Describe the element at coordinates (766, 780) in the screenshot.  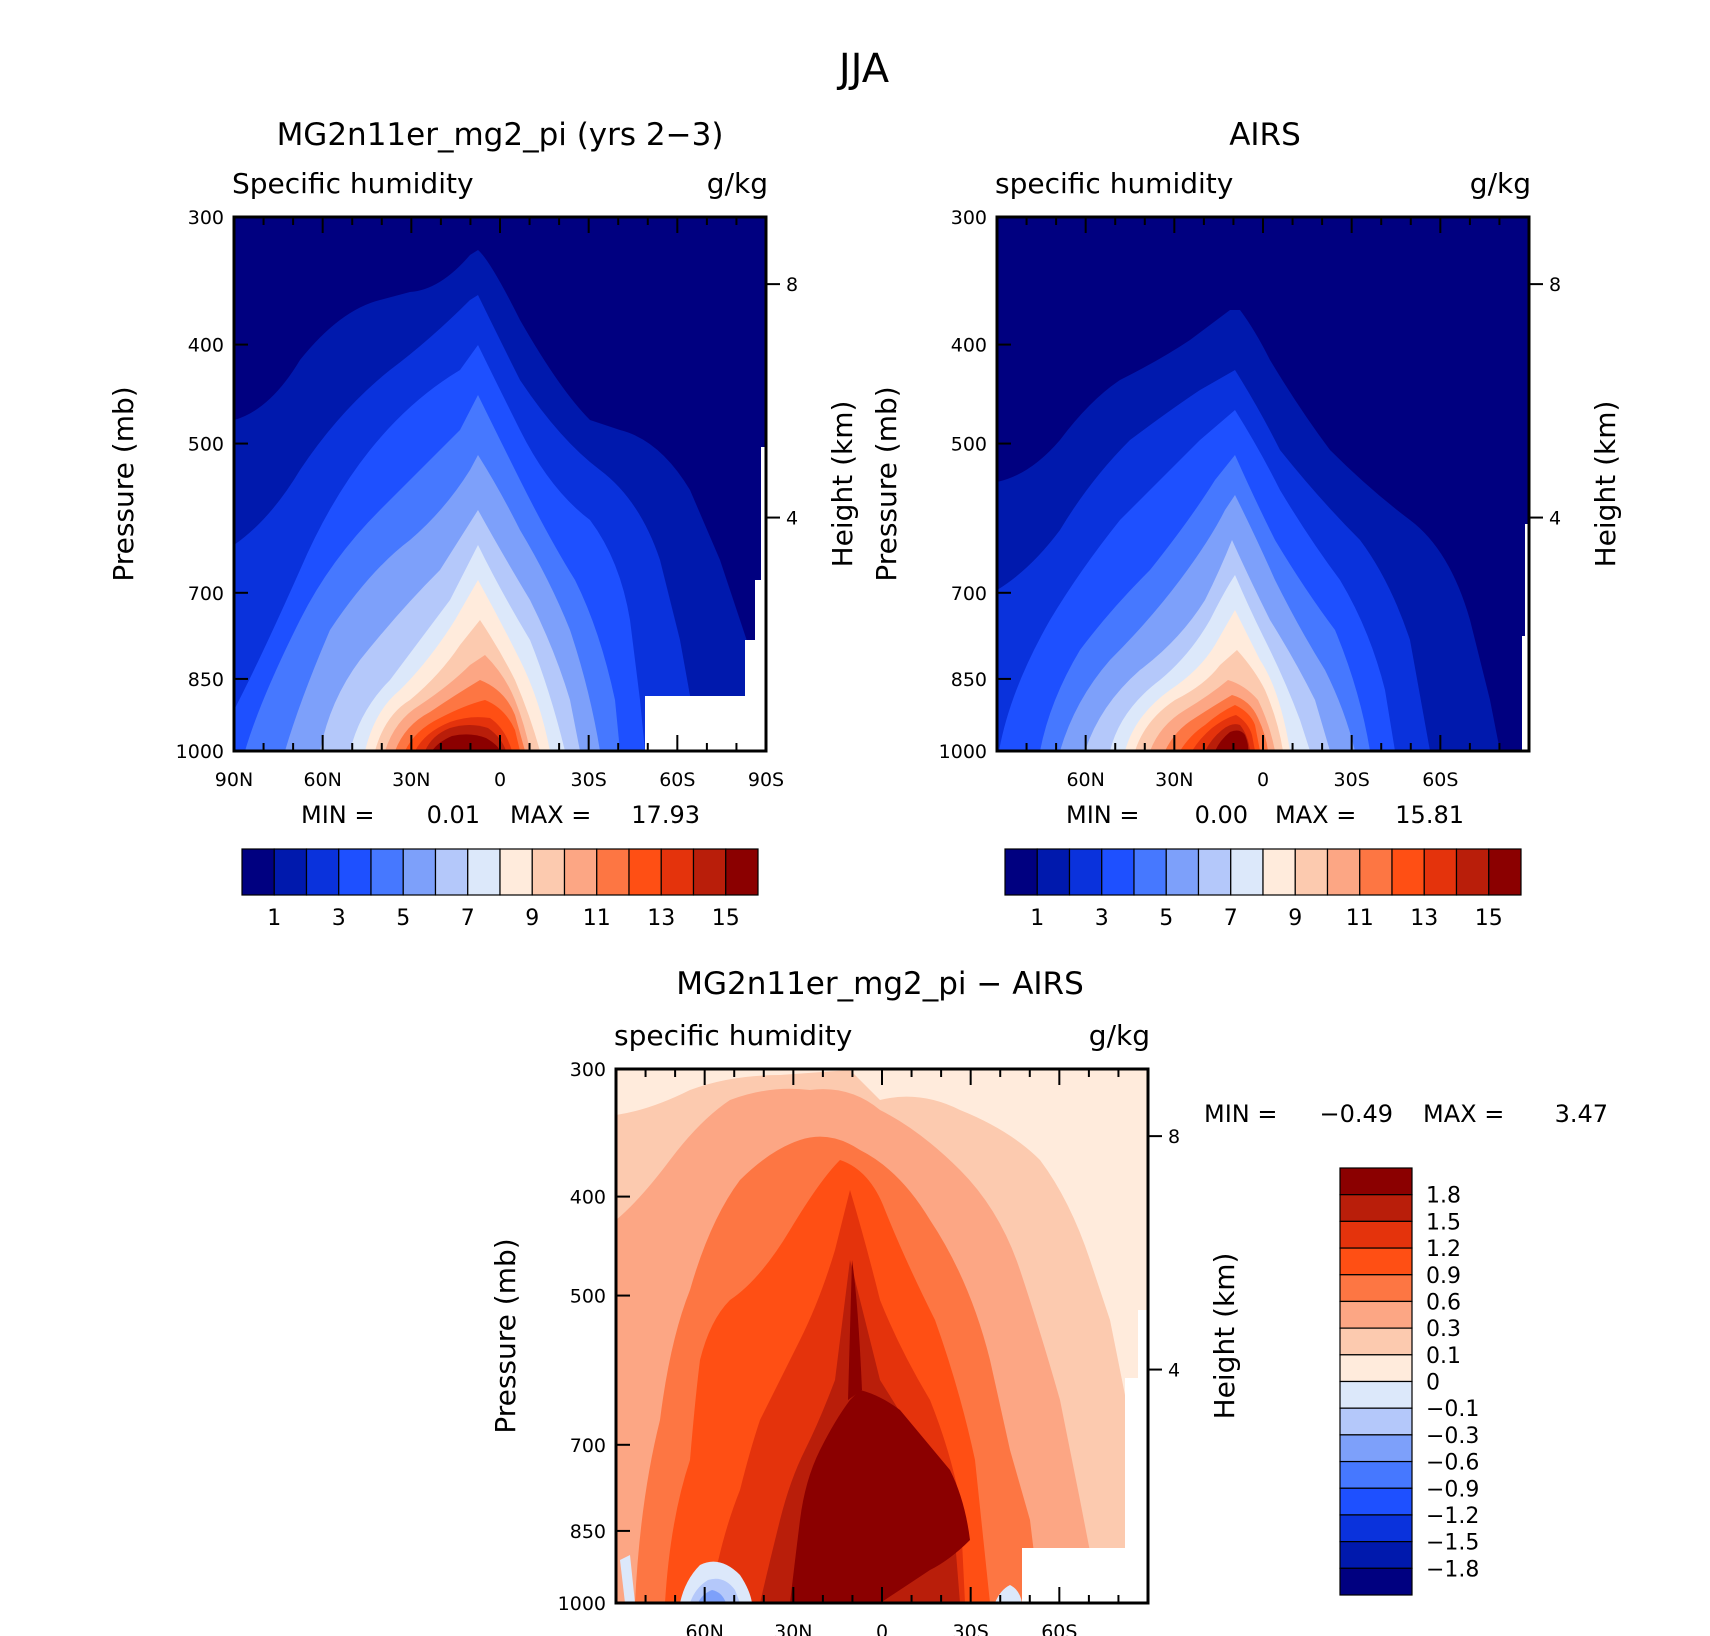
I see `x-tick-label: 90S` at that location.